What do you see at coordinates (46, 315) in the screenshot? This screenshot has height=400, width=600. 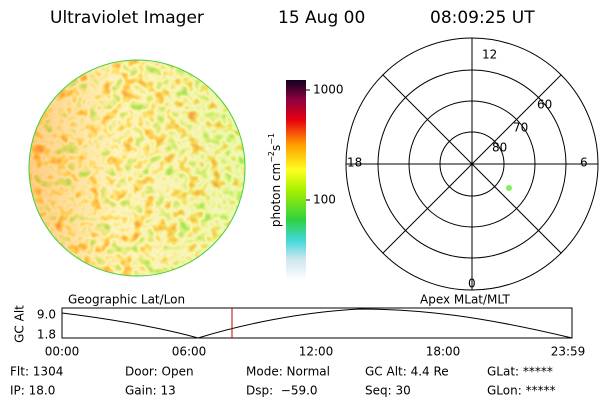 I see `timeline-y-tick: 9.0` at bounding box center [46, 315].